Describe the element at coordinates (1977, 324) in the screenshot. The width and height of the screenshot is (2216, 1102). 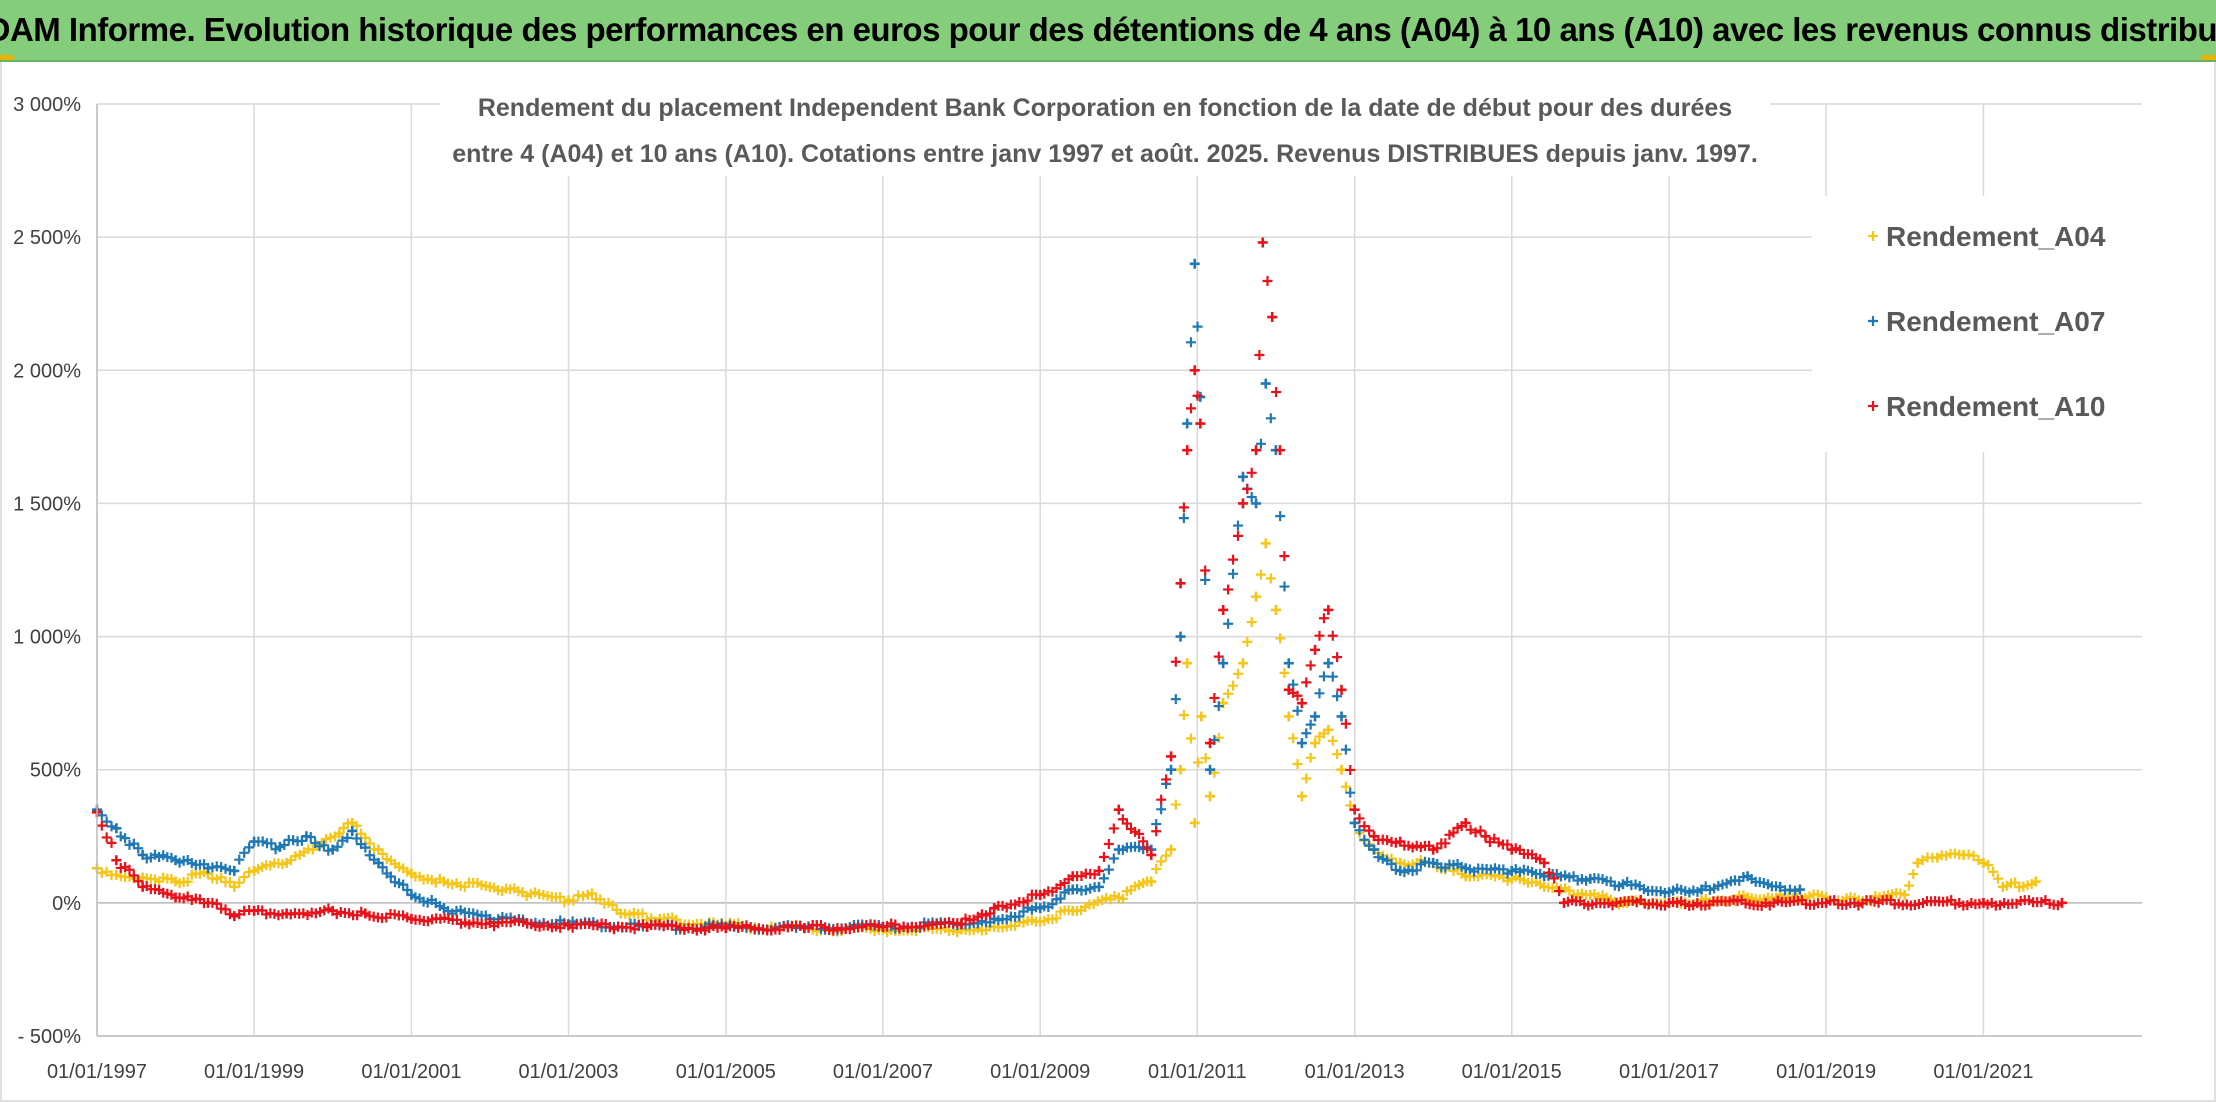
I see `legend: Rendement_A04 Rendement_A07 Rendement_A10` at that location.